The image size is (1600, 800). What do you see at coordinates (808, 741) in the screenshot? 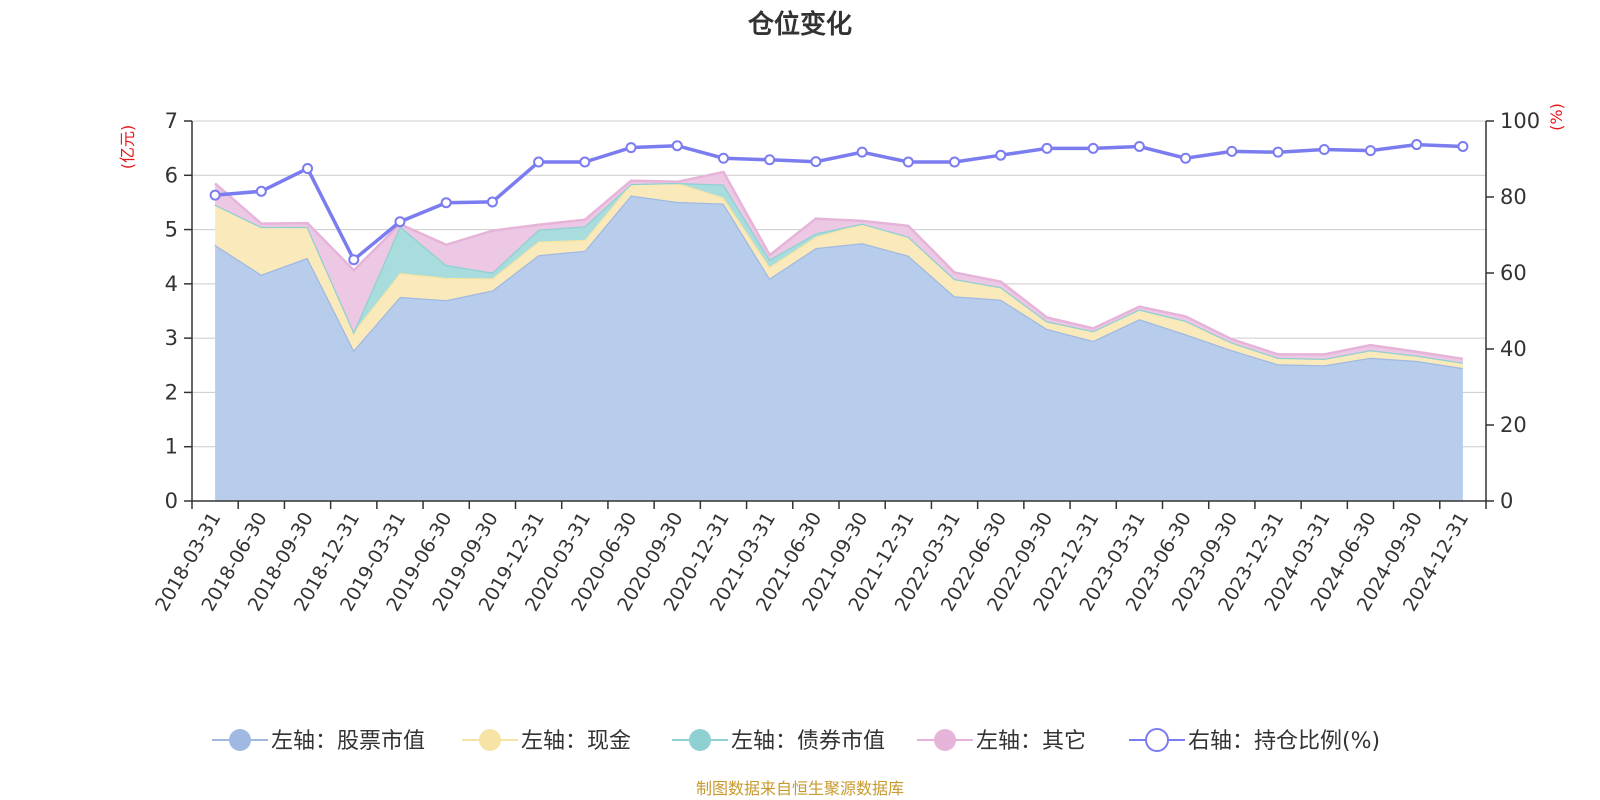
I see `legend-label-3: 左轴：债券市值` at bounding box center [808, 741].